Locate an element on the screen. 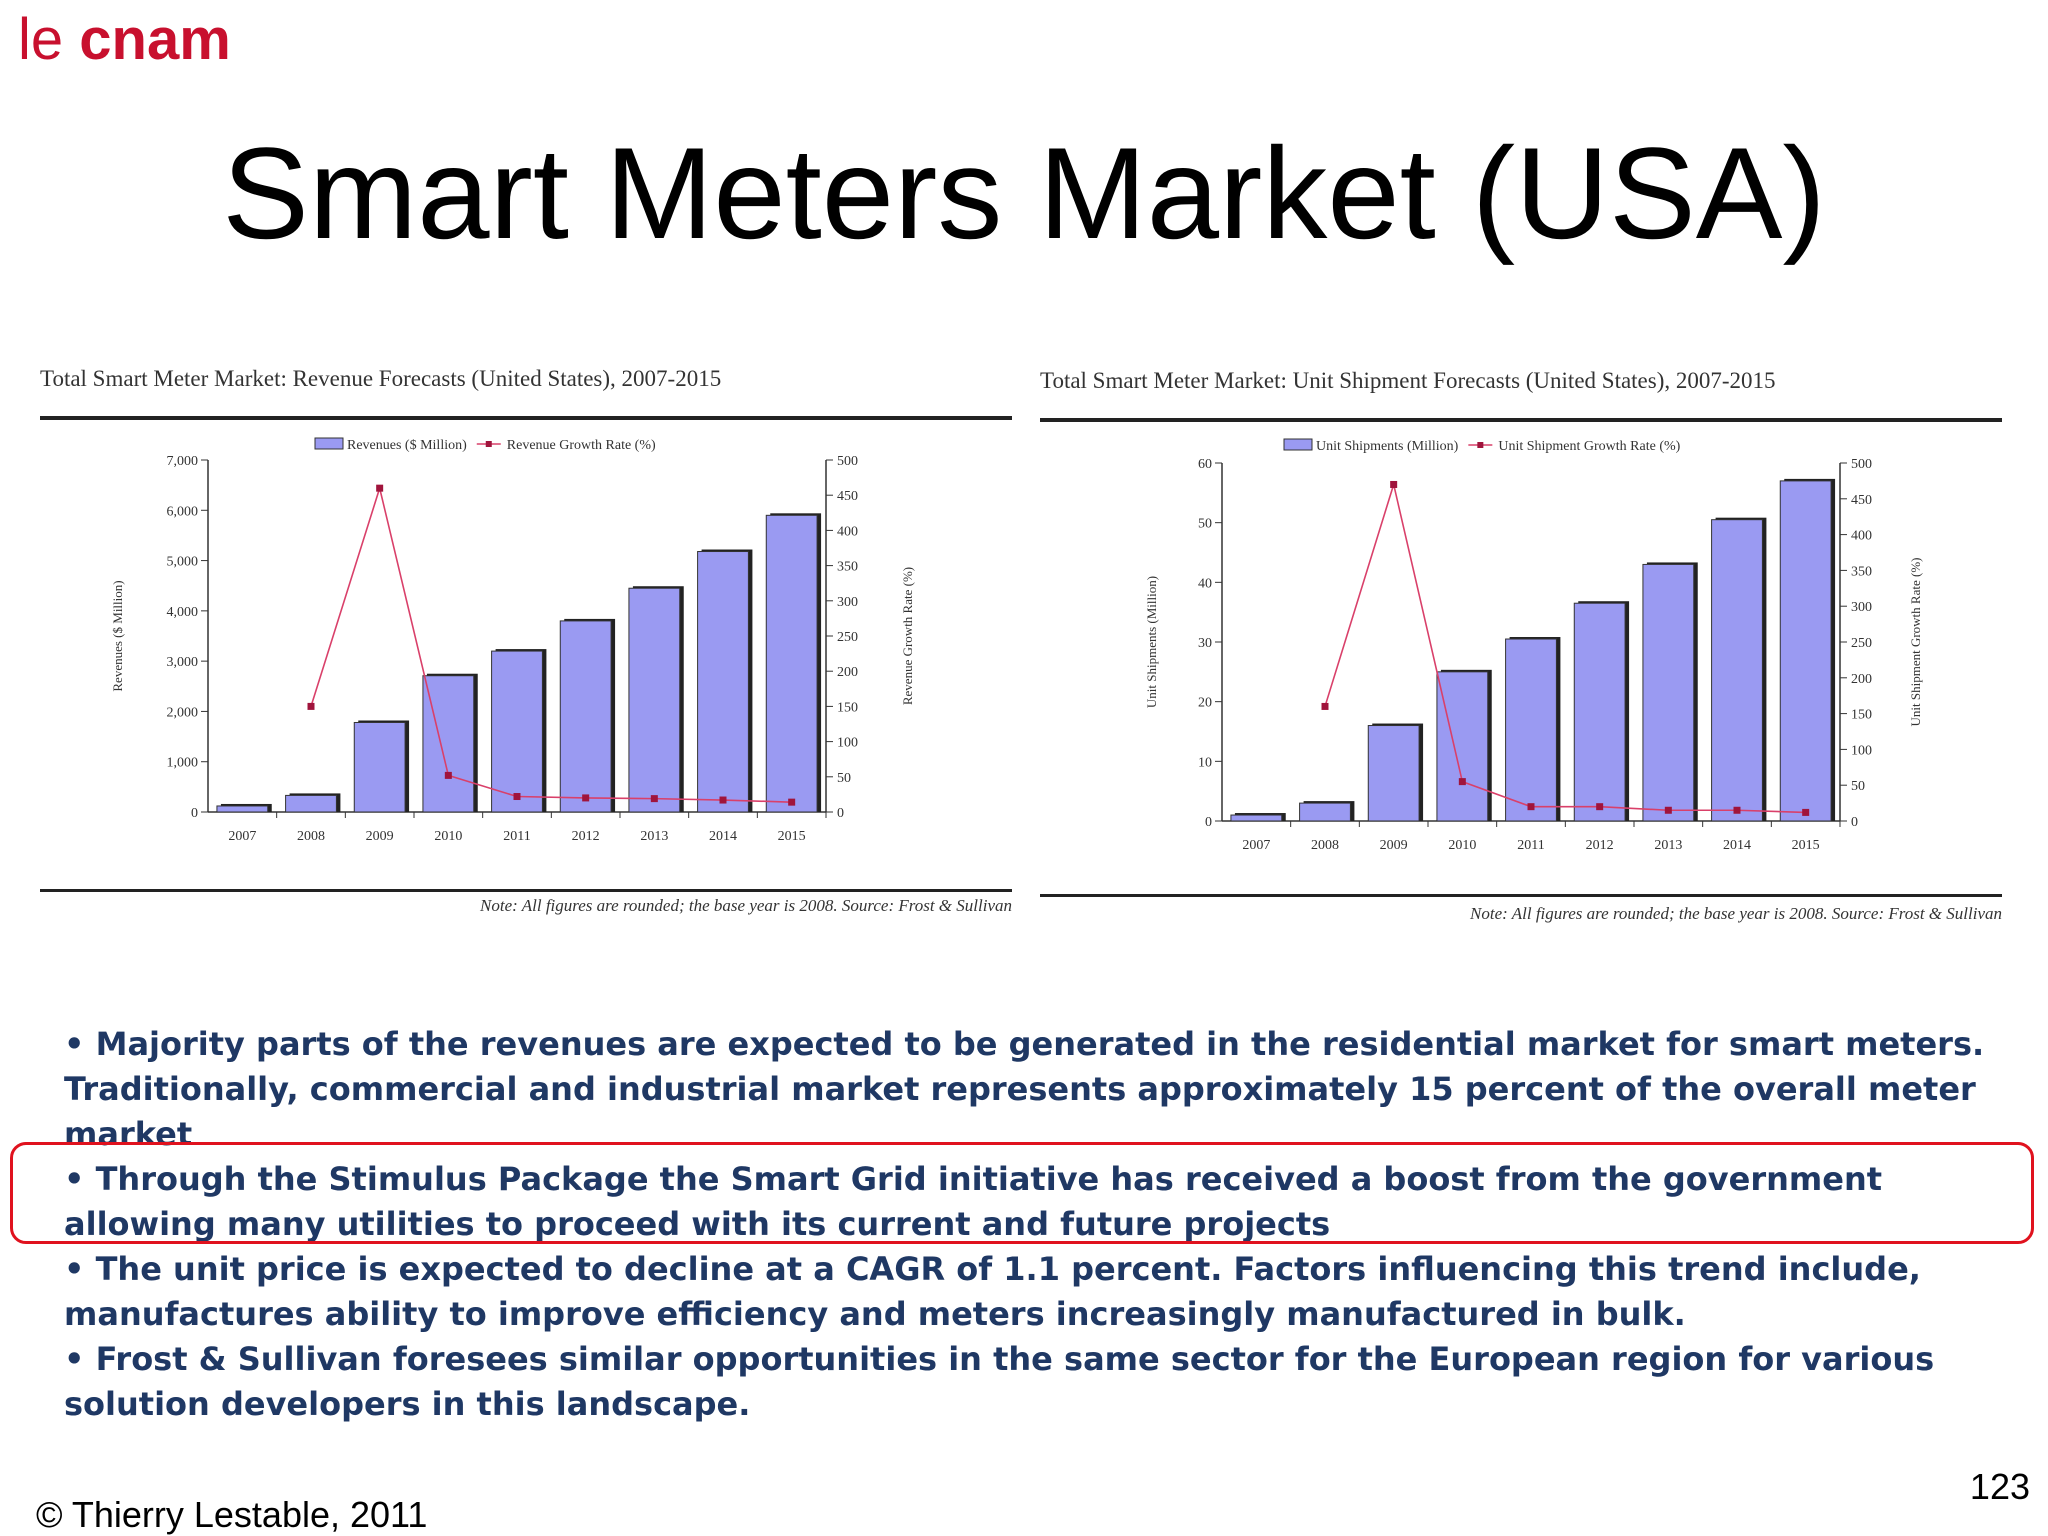 The image size is (2048, 1536). x-tick-label: 2010 is located at coordinates (448, 836).